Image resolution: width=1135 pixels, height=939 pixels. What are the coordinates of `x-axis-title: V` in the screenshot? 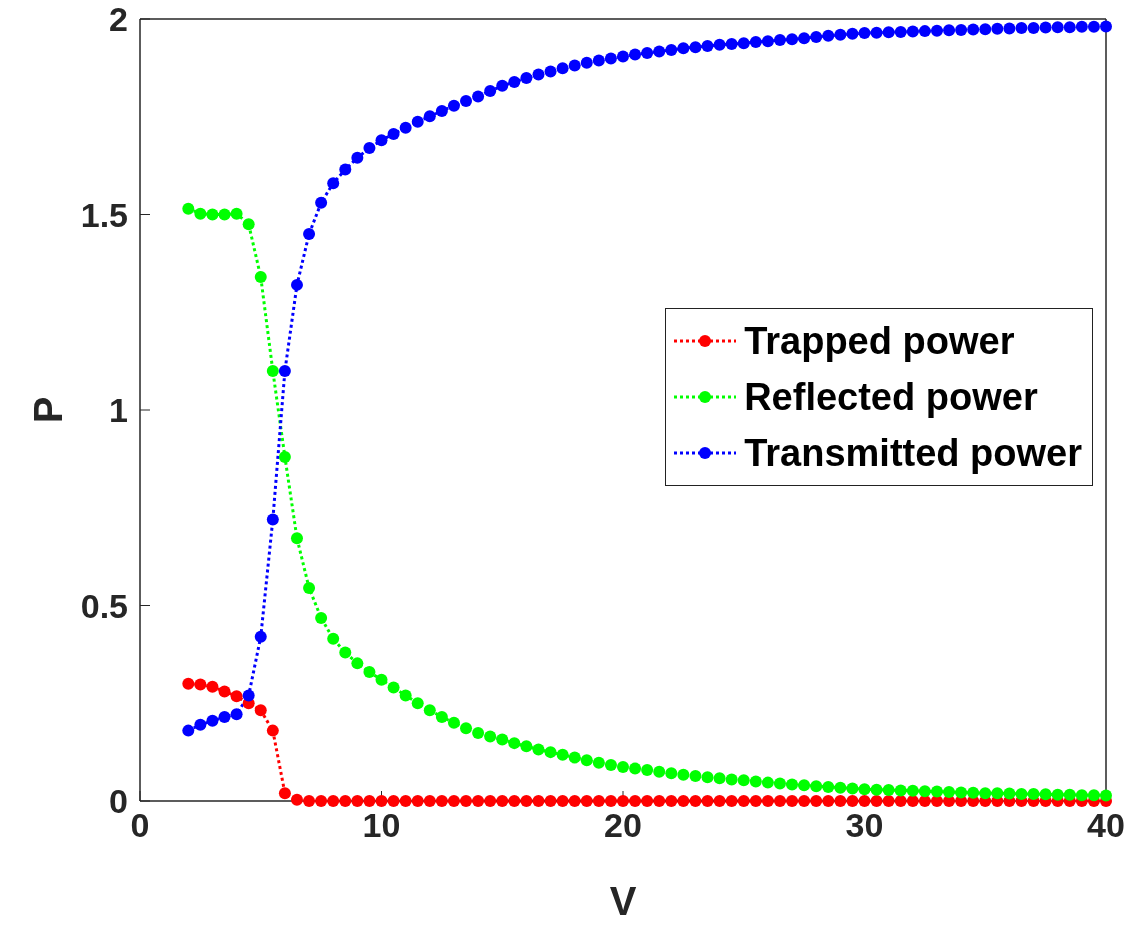 It's located at (623, 901).